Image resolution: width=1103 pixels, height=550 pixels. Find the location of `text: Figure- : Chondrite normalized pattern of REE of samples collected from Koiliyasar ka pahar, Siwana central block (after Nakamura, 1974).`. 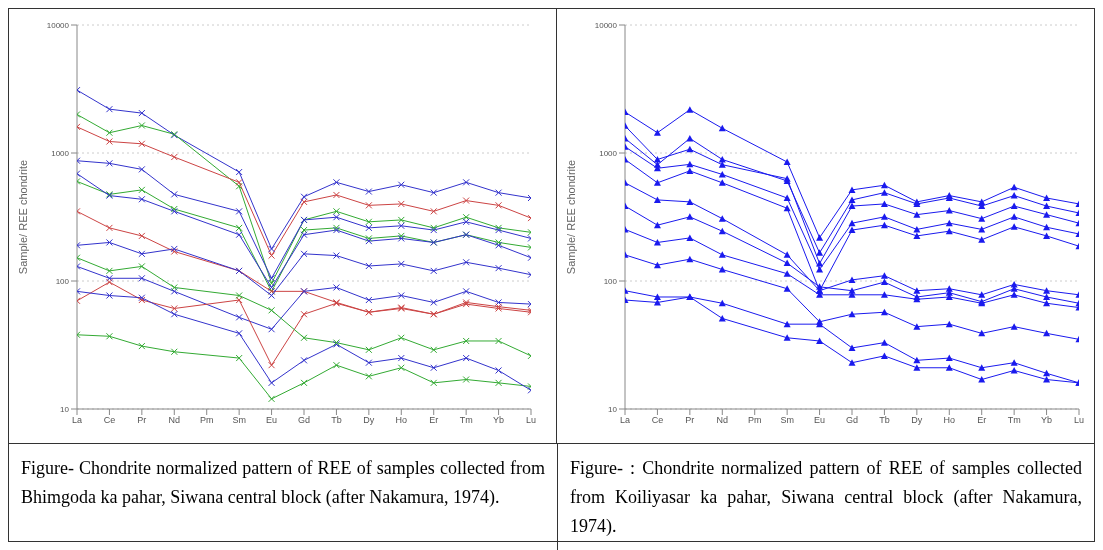

text: Figure- : Chondrite normalized pattern of REE of samples collected from Koiliyasar ka pahar, Siwana central block (after Nakamura, 1974). is located at coordinates (825, 497).